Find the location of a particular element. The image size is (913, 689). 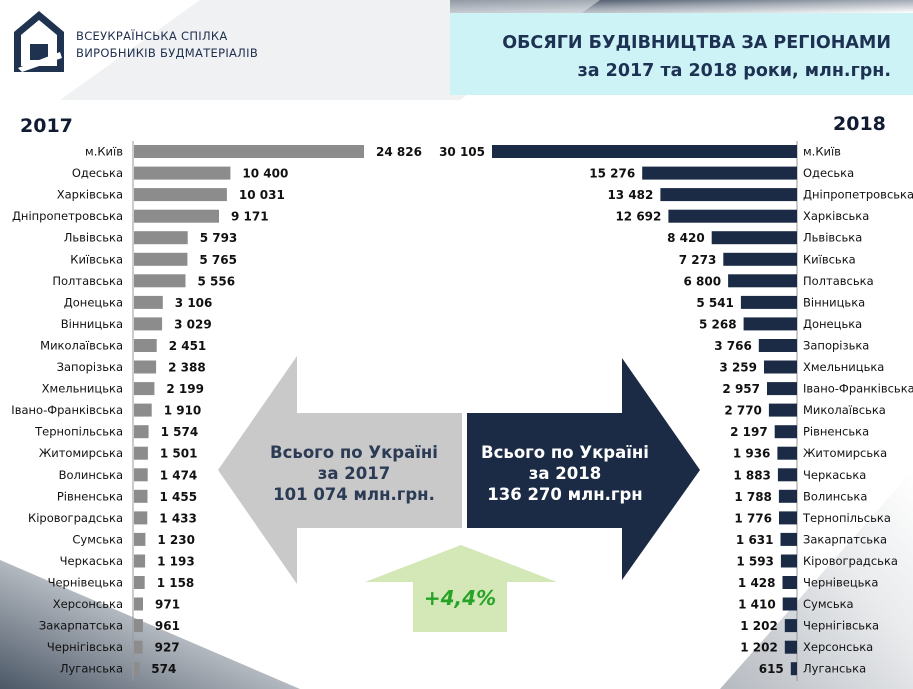

arrow-2018 is located at coordinates (583, 469).